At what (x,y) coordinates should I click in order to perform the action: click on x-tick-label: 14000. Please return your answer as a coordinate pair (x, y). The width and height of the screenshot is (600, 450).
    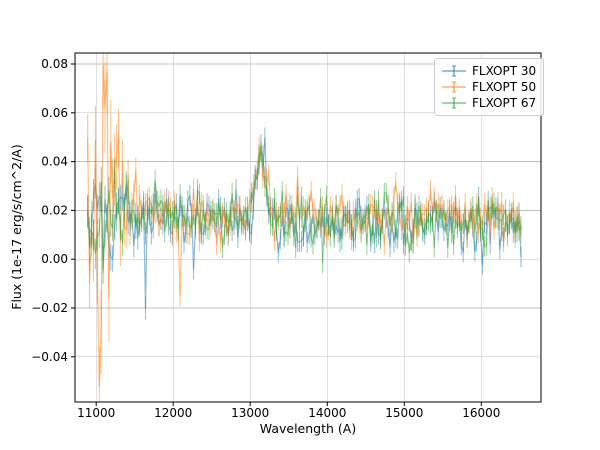
    Looking at the image, I should click on (327, 413).